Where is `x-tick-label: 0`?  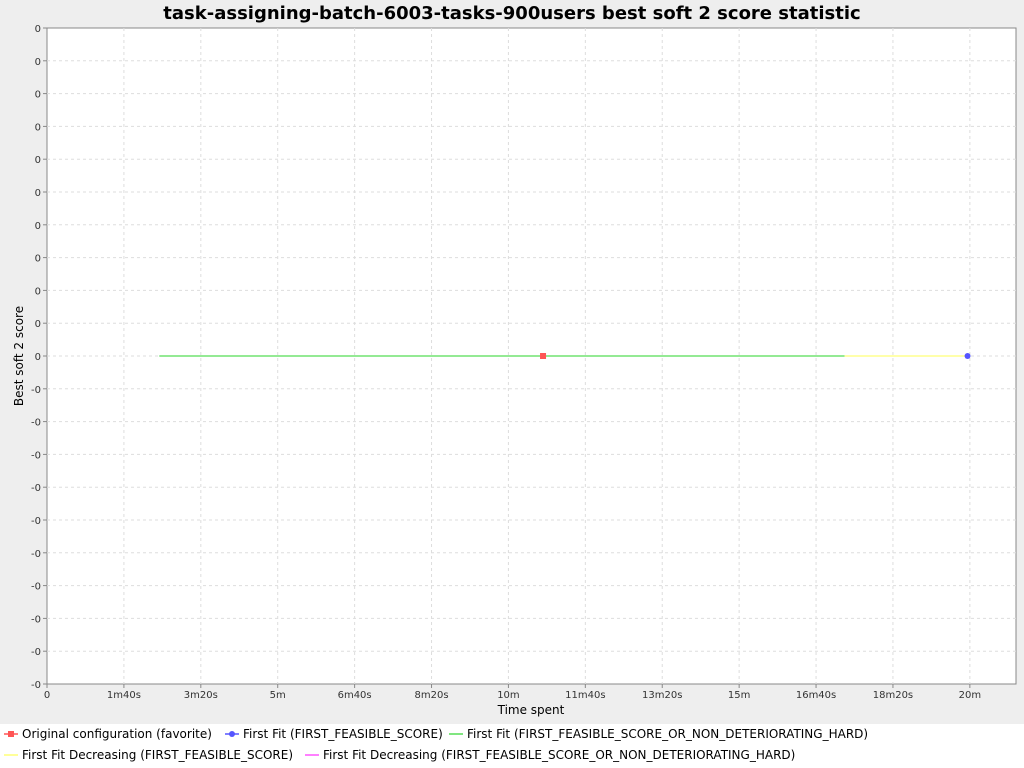 x-tick-label: 0 is located at coordinates (47, 695).